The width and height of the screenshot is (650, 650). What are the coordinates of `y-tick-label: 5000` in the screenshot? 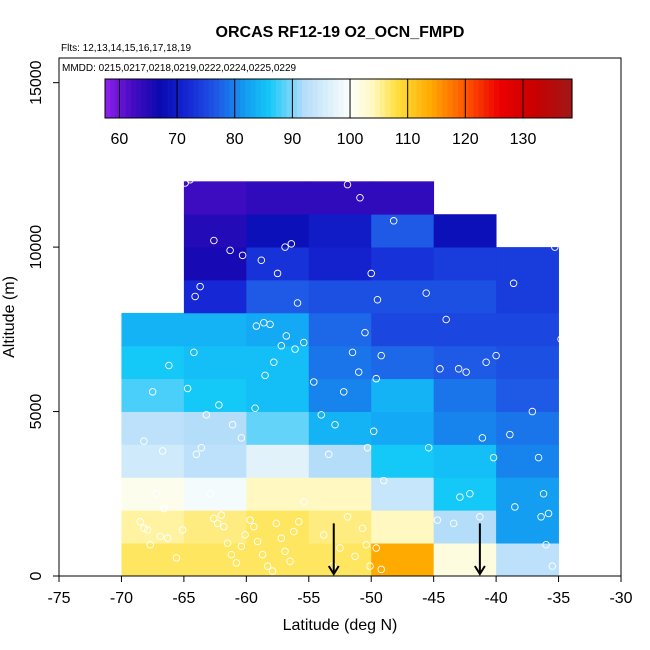 It's located at (36, 412).